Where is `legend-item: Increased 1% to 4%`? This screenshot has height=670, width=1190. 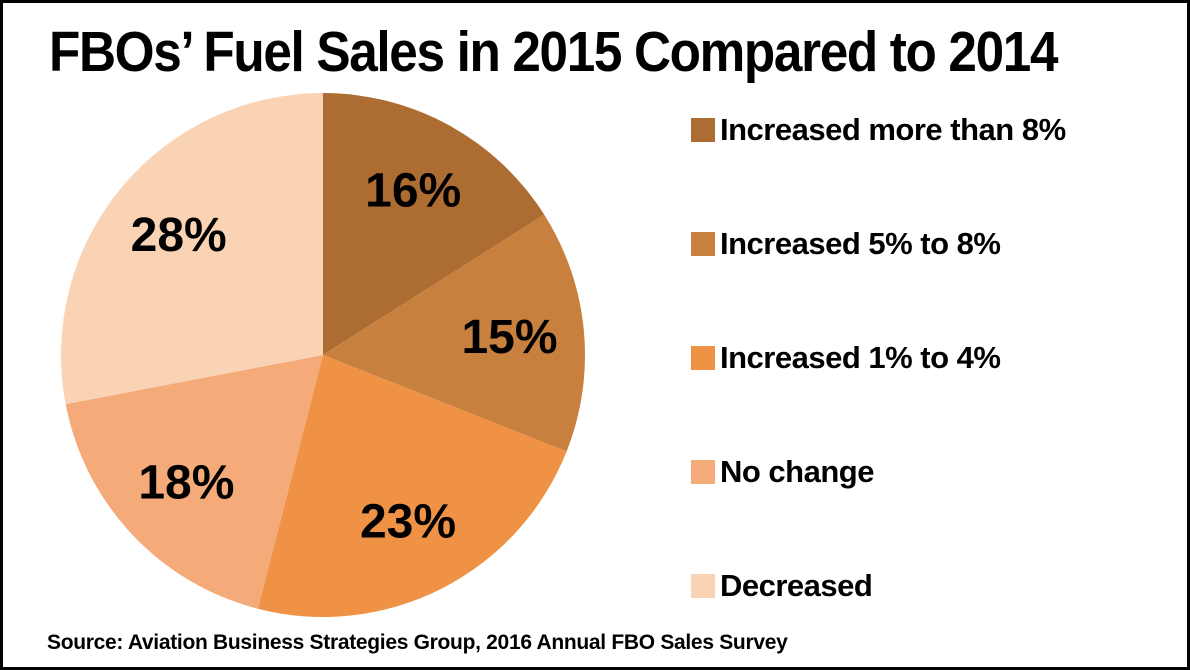 legend-item: Increased 1% to 4% is located at coordinates (878, 358).